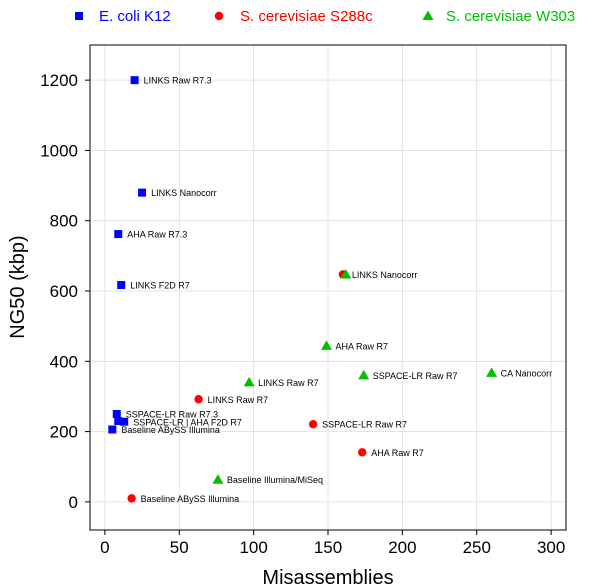 This screenshot has width=594, height=586. I want to click on x-tick-label: 0, so click(104, 547).